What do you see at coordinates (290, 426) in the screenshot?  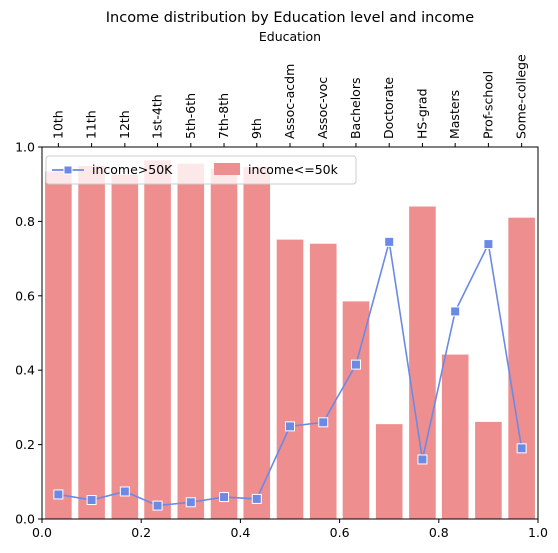 I see `point-Assoc-acdm` at bounding box center [290, 426].